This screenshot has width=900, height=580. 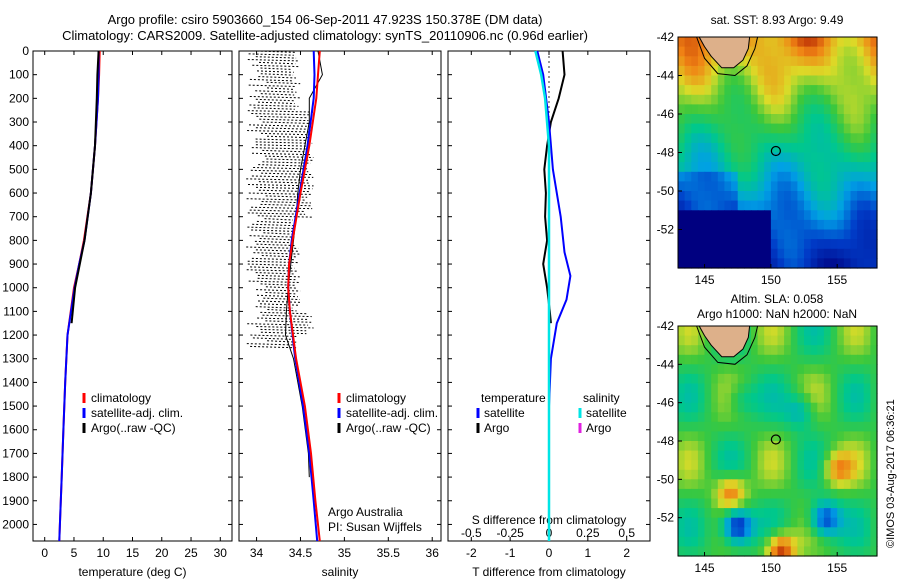 I want to click on x-tick-label: 35.5, so click(x=389, y=553).